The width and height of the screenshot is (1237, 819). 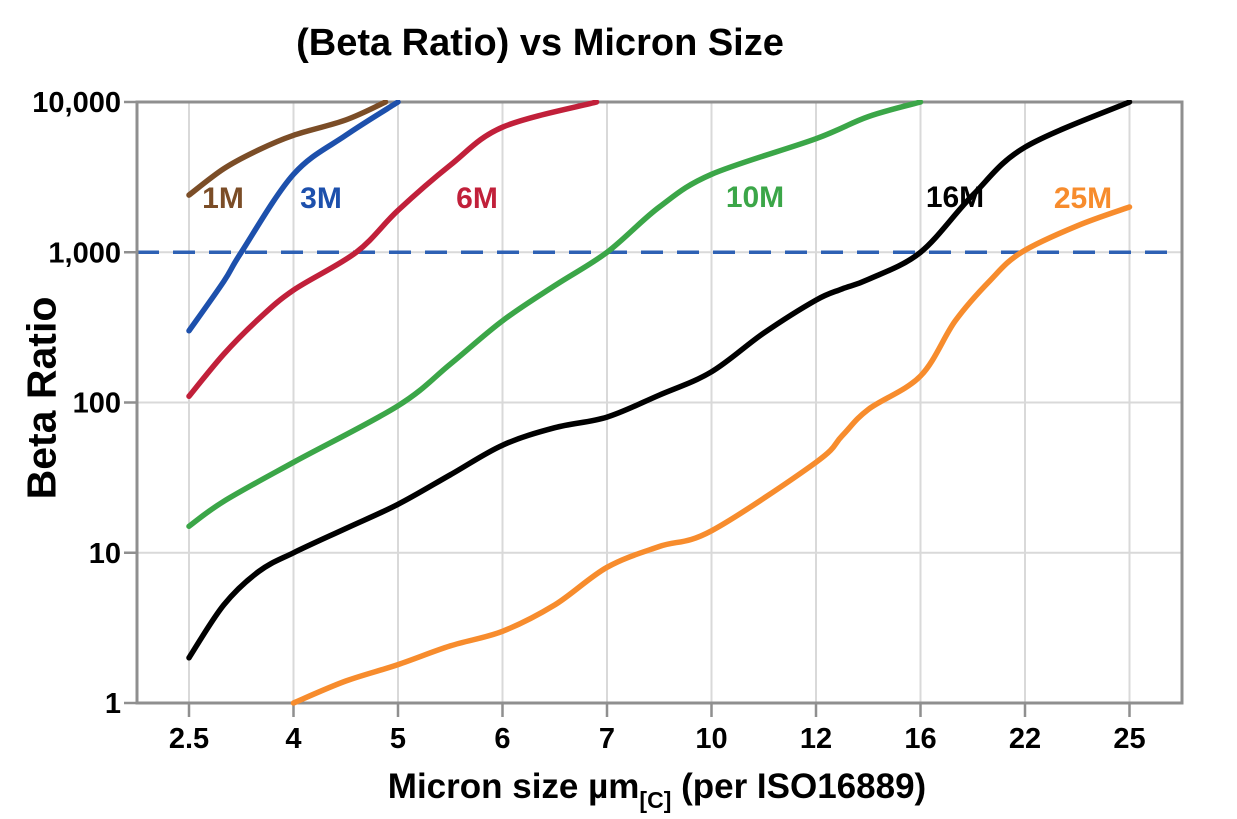 I want to click on x-tick-label-12: 12, so click(x=816, y=739).